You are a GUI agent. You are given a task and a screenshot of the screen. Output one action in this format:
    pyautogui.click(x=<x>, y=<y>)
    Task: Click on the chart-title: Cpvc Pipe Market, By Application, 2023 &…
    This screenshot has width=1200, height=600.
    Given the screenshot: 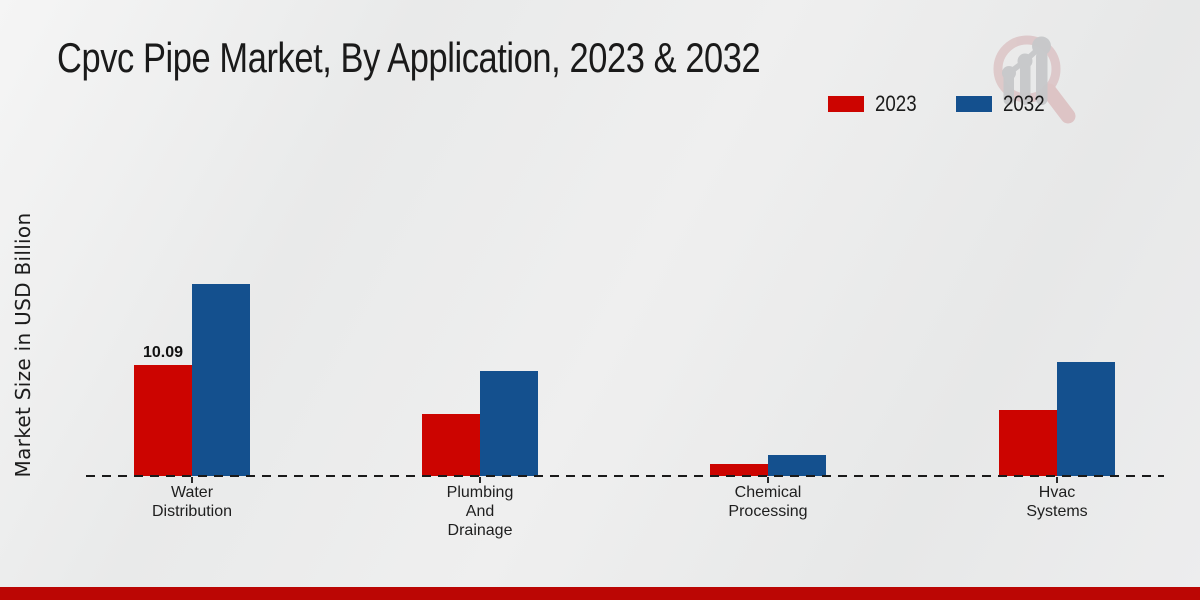 What is the action you would take?
    pyautogui.click(x=409, y=57)
    